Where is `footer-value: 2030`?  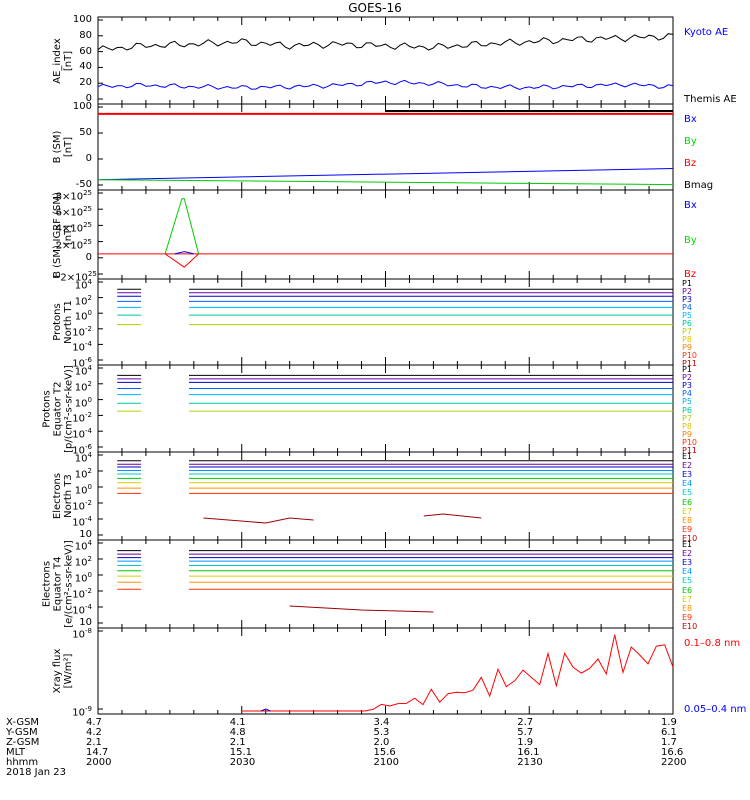
footer-value: 2030 is located at coordinates (242, 762).